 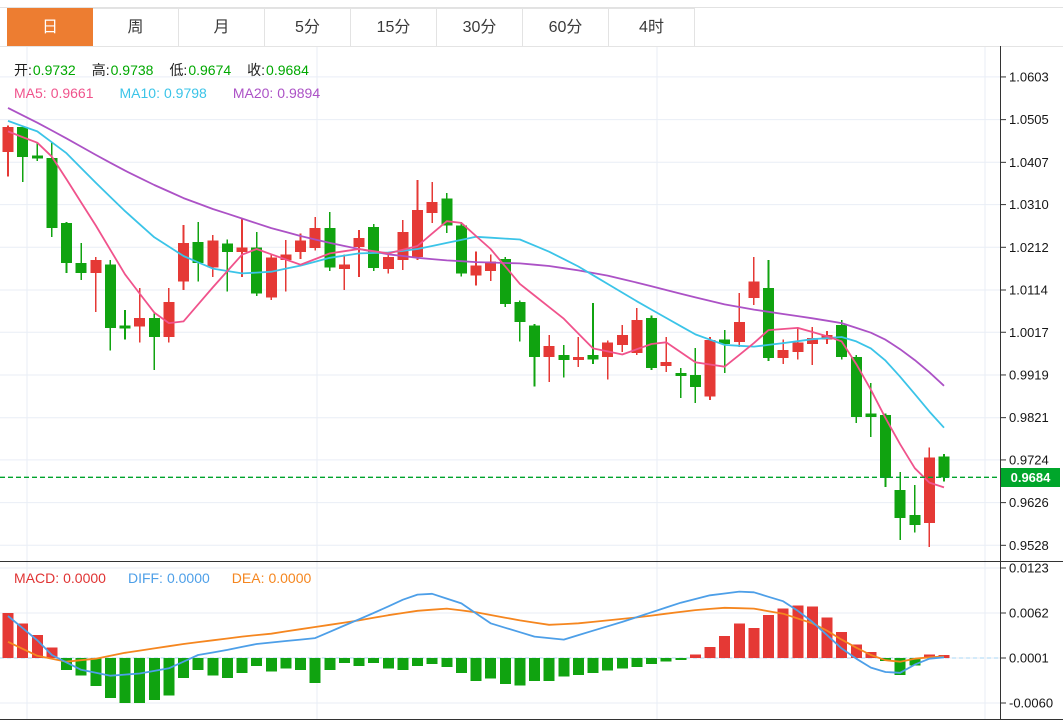 I want to click on open-value: 0.9732, so click(x=54, y=70).